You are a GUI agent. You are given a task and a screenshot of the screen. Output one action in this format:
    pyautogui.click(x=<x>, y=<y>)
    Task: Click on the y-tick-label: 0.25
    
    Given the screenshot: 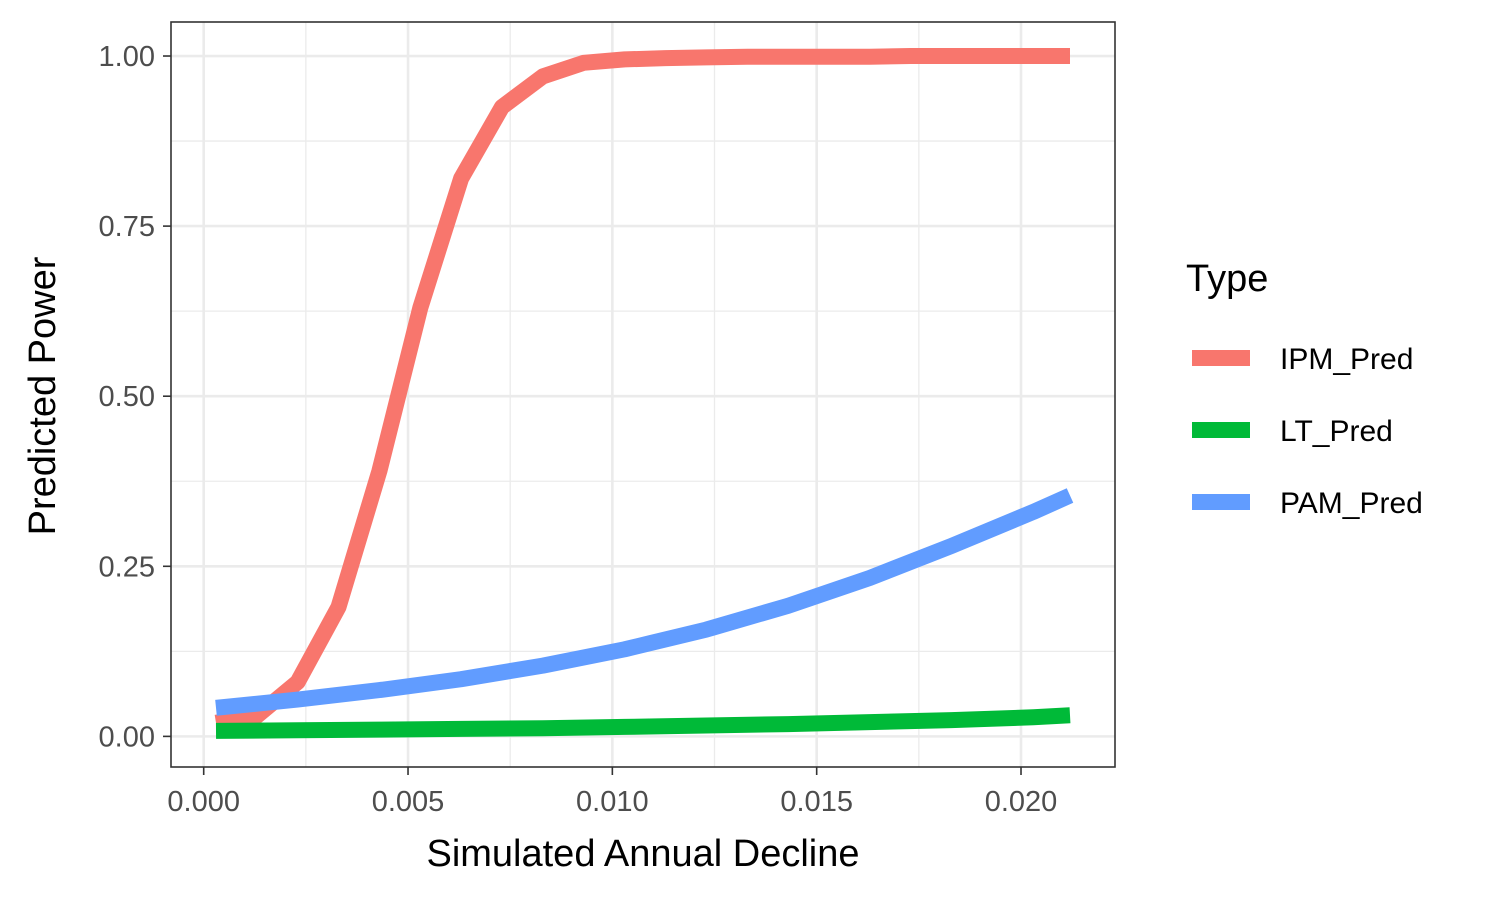 What is the action you would take?
    pyautogui.click(x=127, y=567)
    